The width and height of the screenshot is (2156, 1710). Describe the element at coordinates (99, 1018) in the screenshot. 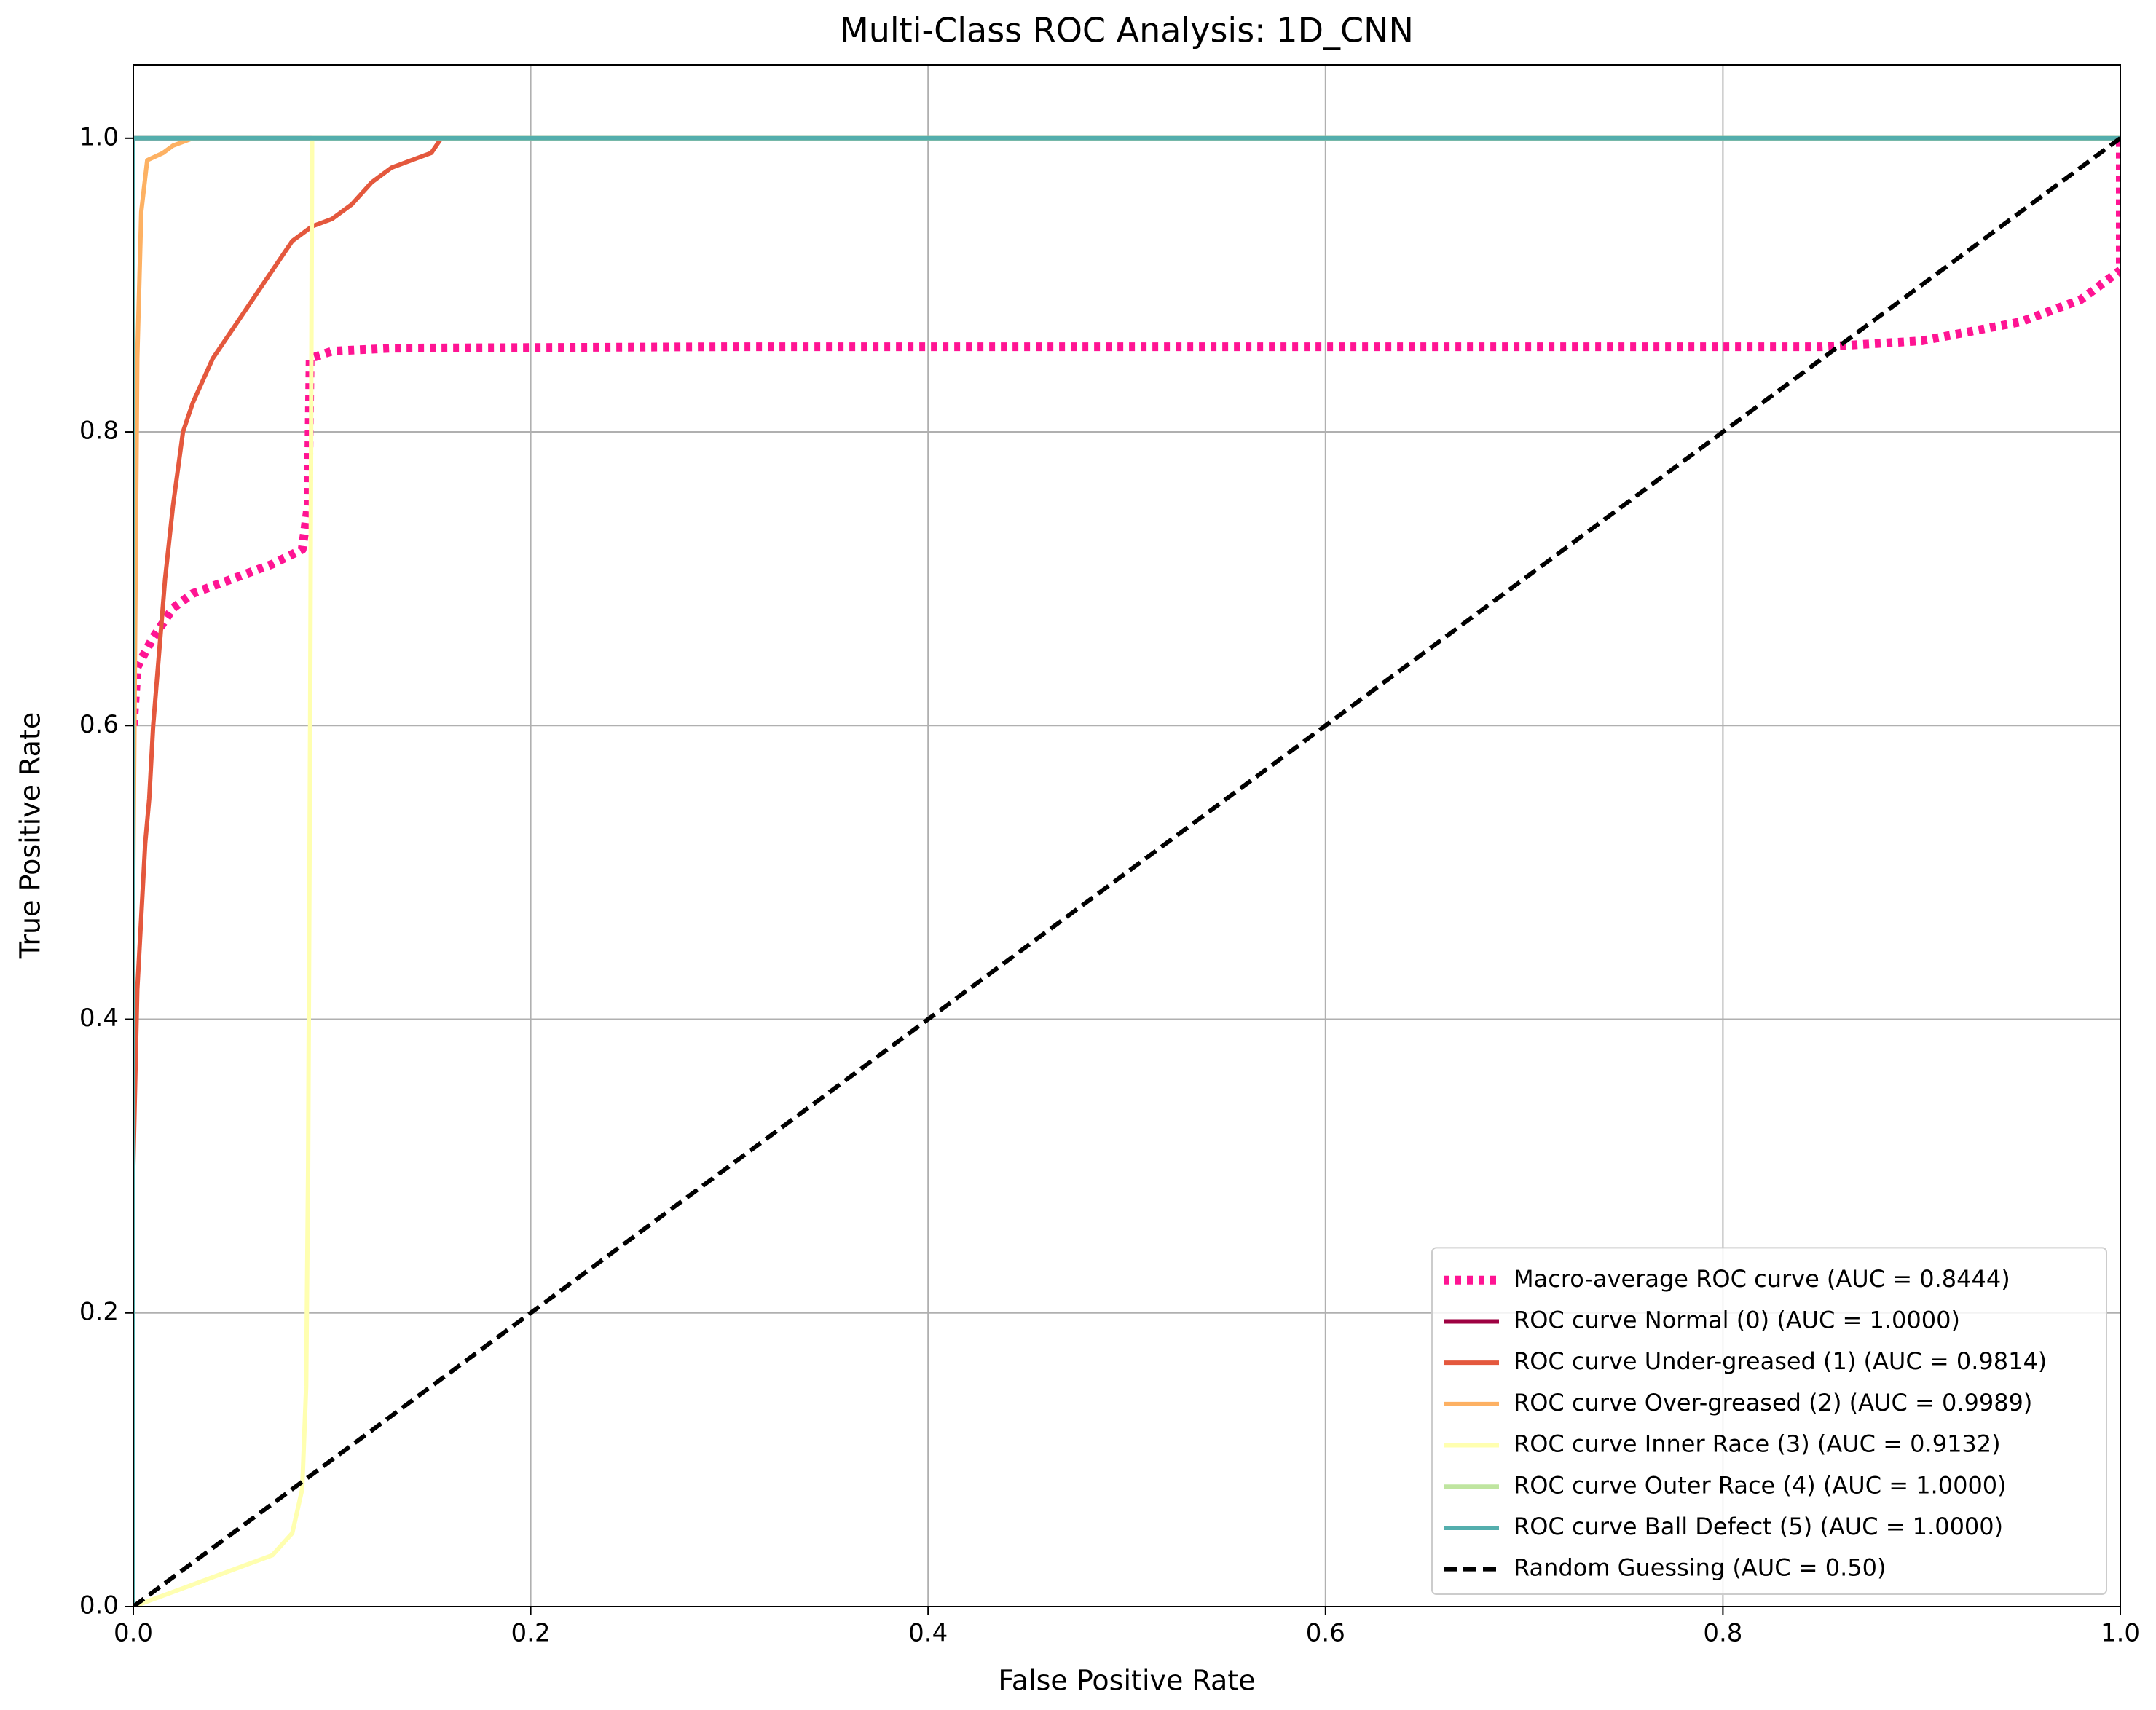

I see `y-tick-label: 0.4` at that location.